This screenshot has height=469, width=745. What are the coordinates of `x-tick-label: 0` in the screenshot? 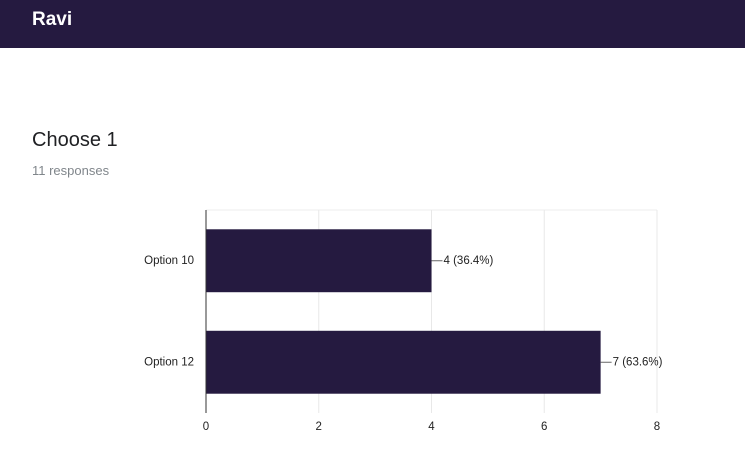 It's located at (206, 427).